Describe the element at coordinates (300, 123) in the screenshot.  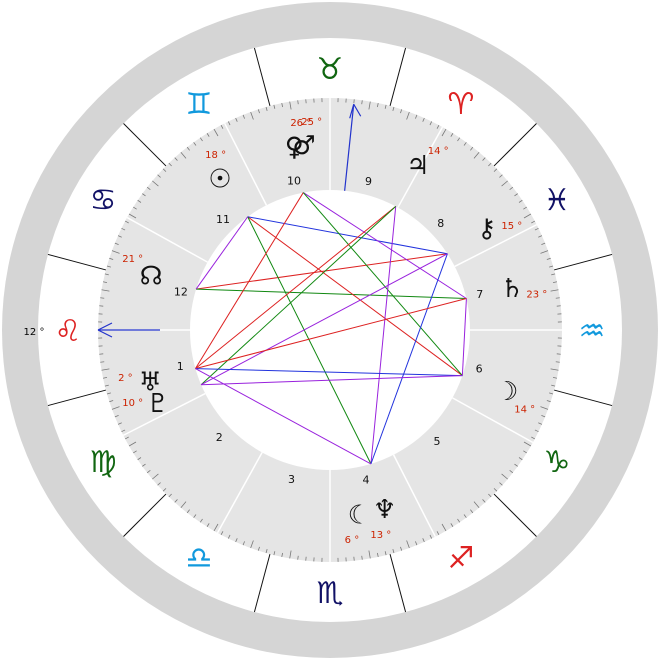
I see `planet-degree-label: 26 °` at that location.